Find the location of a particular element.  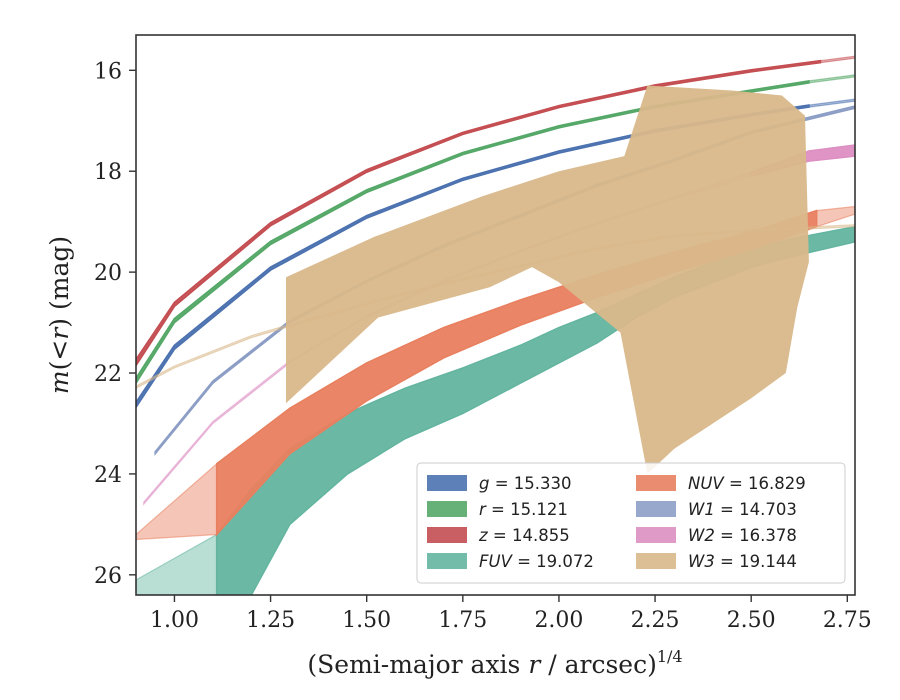

legend-label: r = 15.121 is located at coordinates (523, 509).